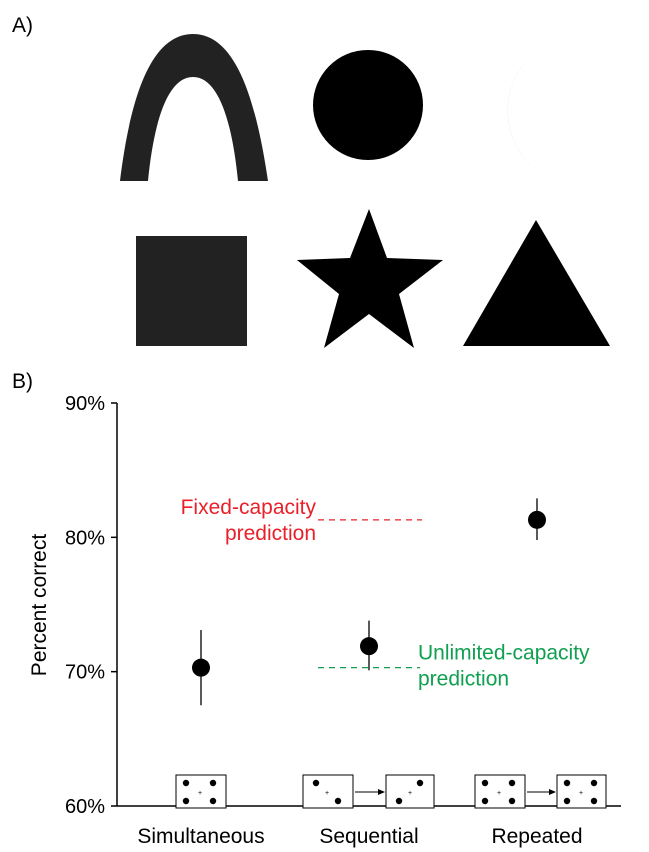  Describe the element at coordinates (540, 791) in the screenshot. I see `icon-repeated: + +` at that location.